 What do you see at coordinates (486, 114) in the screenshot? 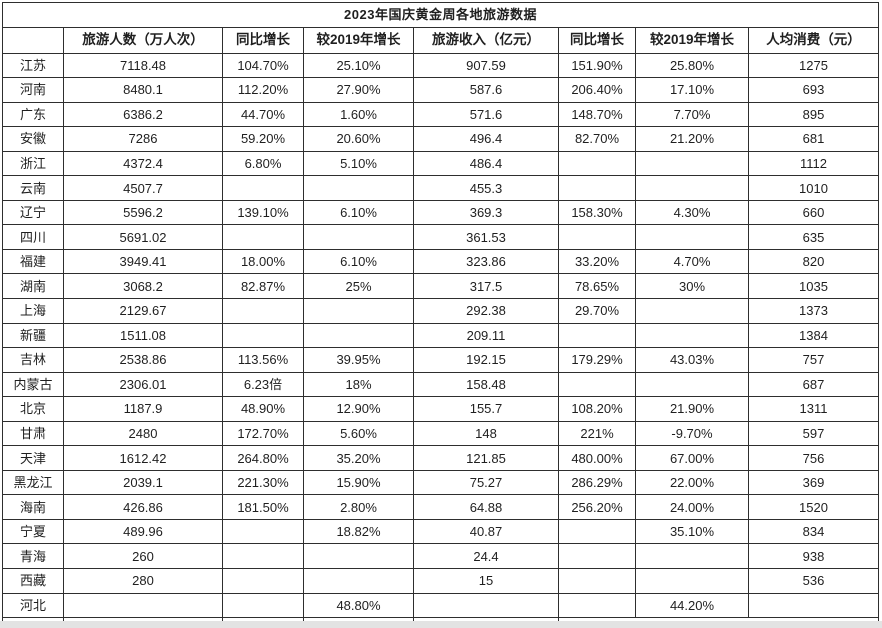
I see `data-cell: 571.6` at bounding box center [486, 114].